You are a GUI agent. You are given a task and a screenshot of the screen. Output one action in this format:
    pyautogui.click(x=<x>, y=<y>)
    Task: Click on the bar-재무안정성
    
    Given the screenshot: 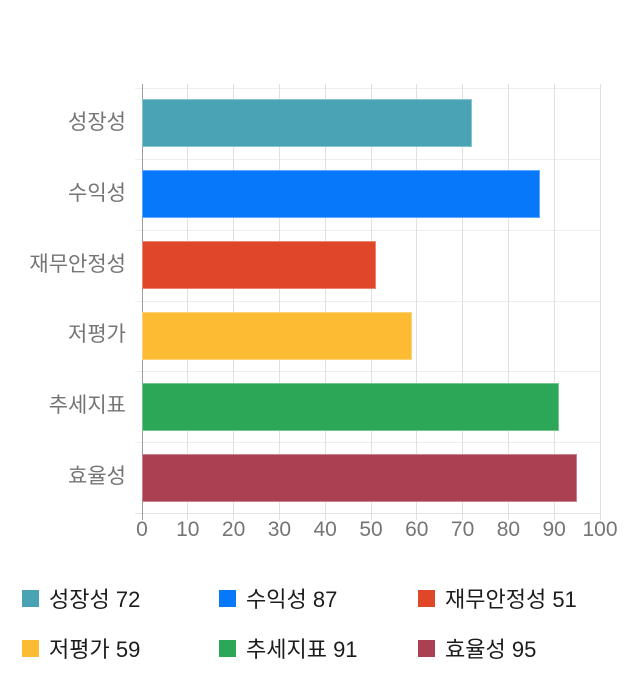 What is the action you would take?
    pyautogui.click(x=259, y=265)
    